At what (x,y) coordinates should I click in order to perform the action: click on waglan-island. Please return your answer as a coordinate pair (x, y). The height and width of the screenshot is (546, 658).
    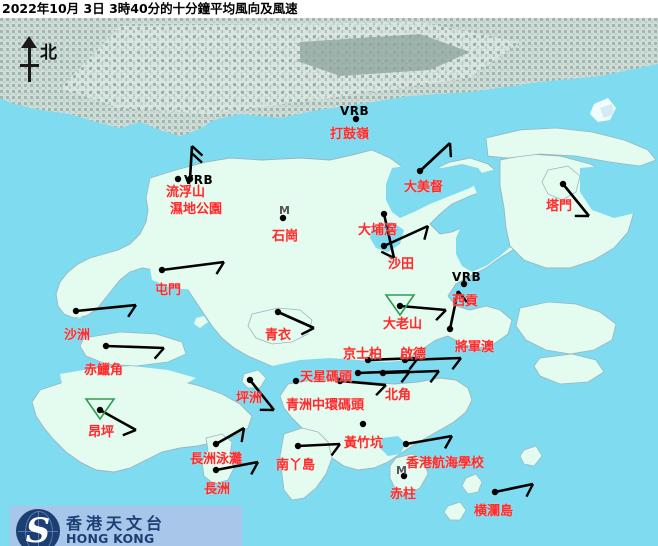
    Looking at the image, I should click on (472, 484).